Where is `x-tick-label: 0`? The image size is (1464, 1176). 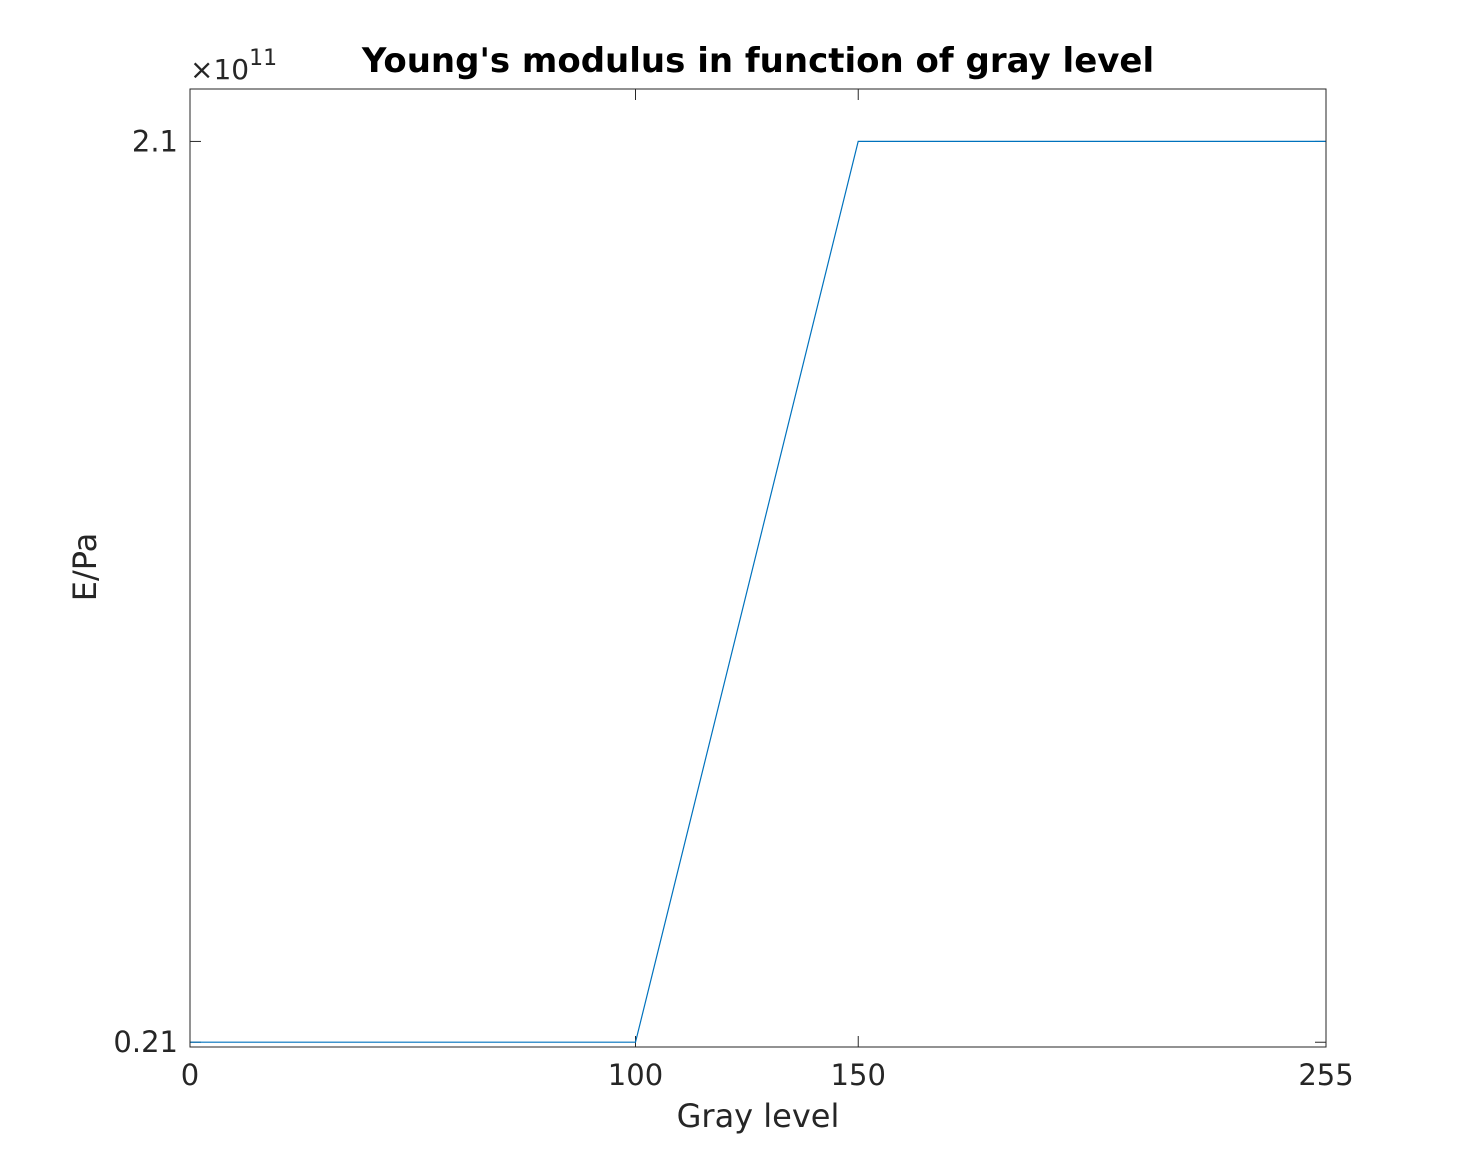
x-tick-label: 0 is located at coordinates (190, 1075).